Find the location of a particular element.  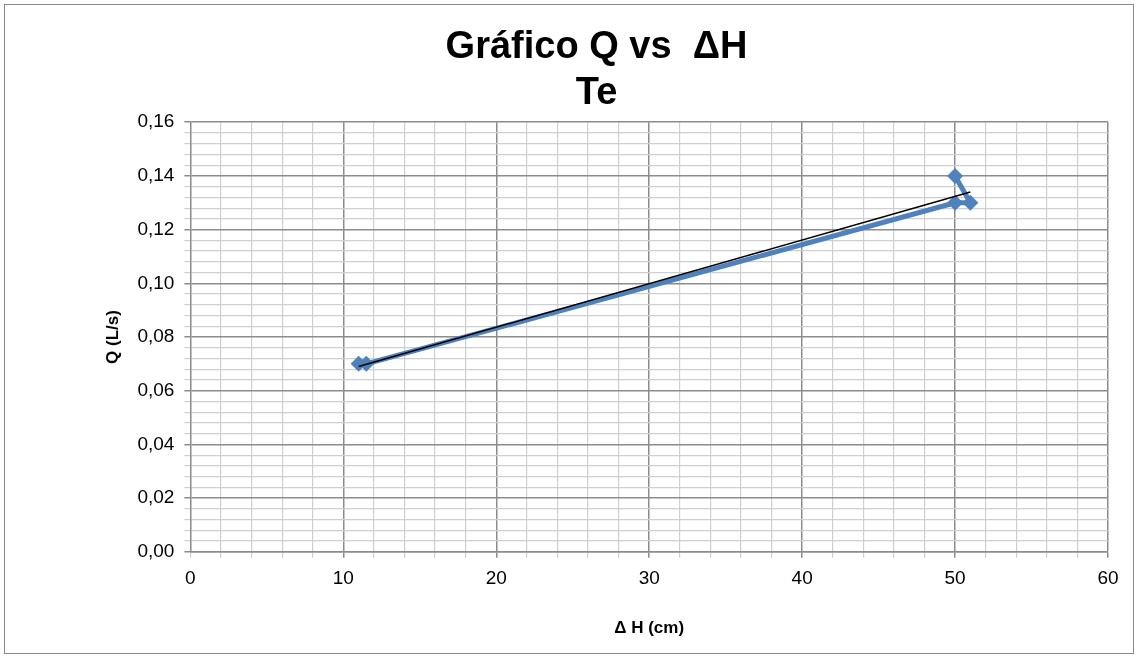

x-tick-label: 30 is located at coordinates (649, 578).